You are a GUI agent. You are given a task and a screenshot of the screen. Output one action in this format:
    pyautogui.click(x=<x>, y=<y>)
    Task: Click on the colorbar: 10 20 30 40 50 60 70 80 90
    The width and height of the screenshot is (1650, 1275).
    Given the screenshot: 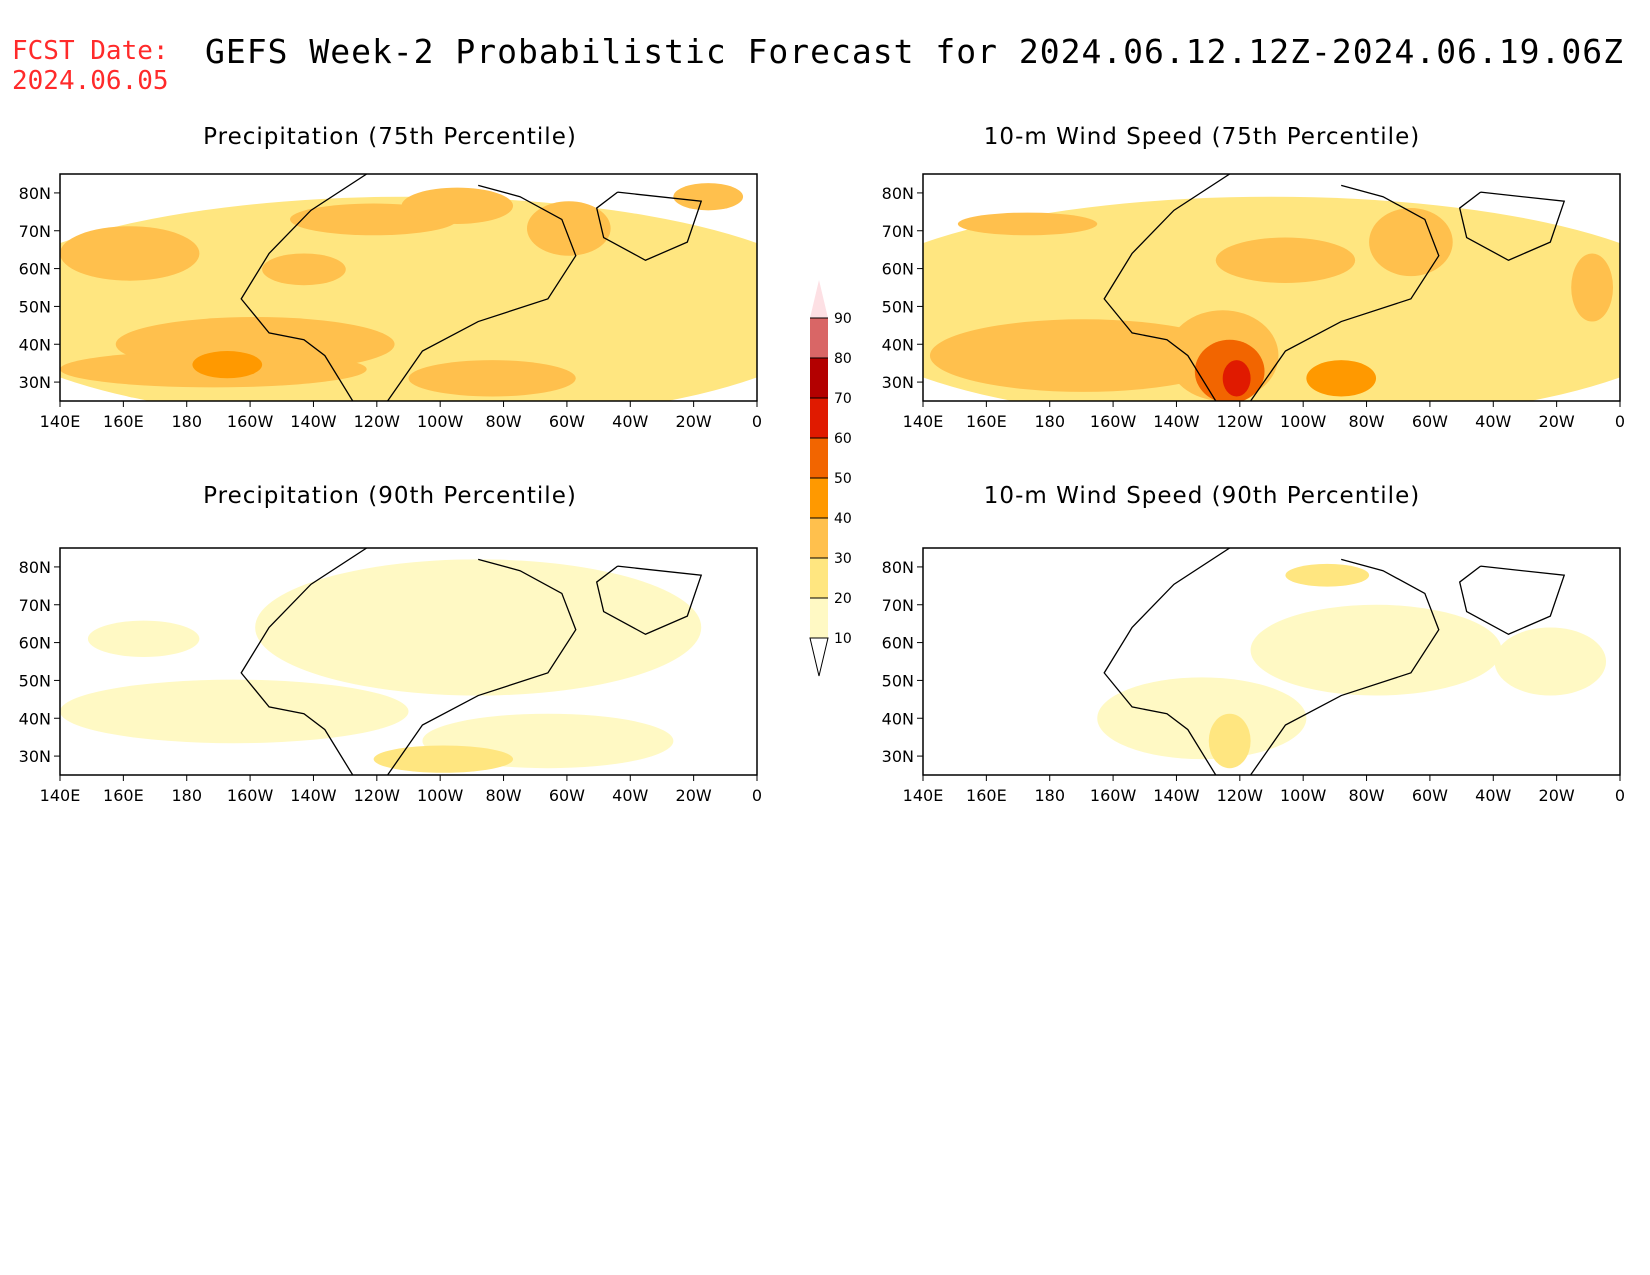 What is the action you would take?
    pyautogui.click(x=830, y=478)
    